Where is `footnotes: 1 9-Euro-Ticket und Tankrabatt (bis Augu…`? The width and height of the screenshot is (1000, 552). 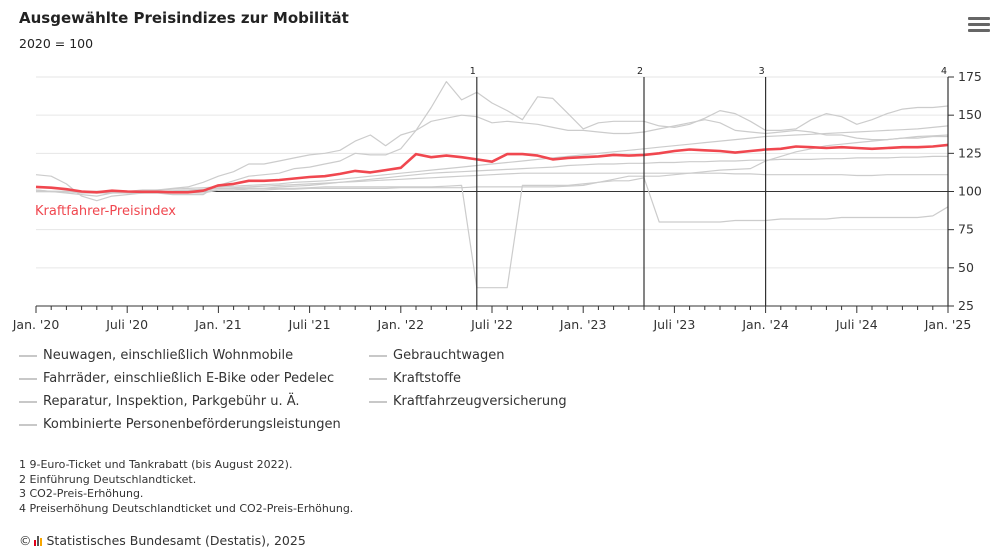 footnotes: 1 9-Euro-Ticket und Tankrabatt (bis Augu… is located at coordinates (186, 487).